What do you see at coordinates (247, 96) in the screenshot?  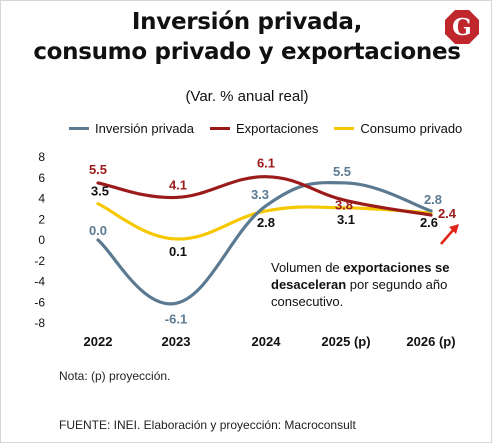 I see `chart-subtitle: (Var. % anual real)` at bounding box center [247, 96].